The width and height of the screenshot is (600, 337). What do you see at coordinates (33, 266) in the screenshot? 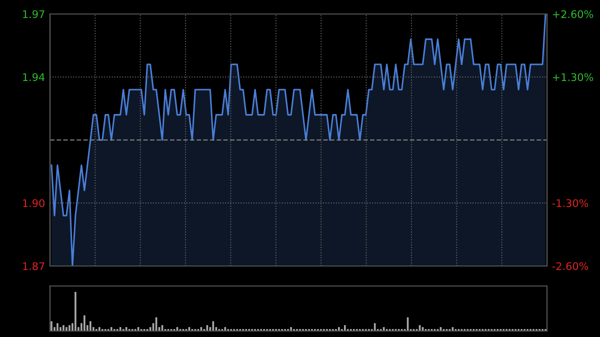
I see `y-tick-label: 1.87` at bounding box center [33, 266].